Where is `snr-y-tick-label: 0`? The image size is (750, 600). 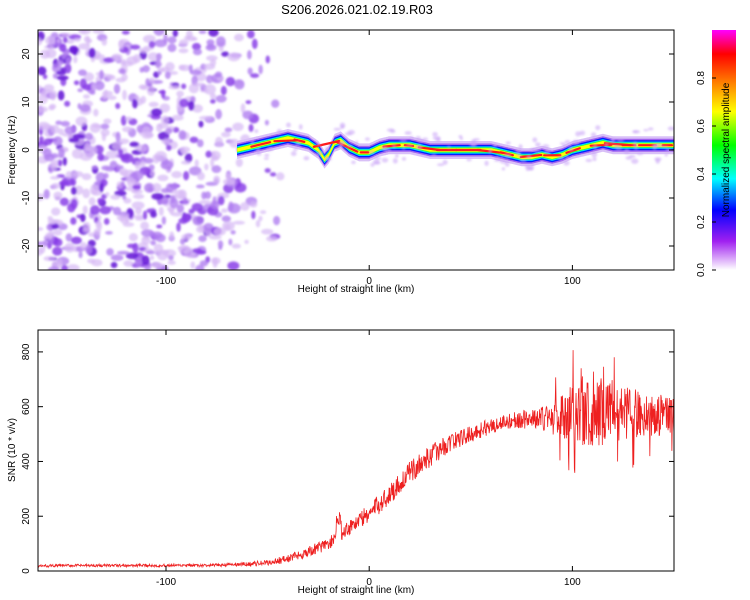 snr-y-tick-label: 0 is located at coordinates (26, 571).